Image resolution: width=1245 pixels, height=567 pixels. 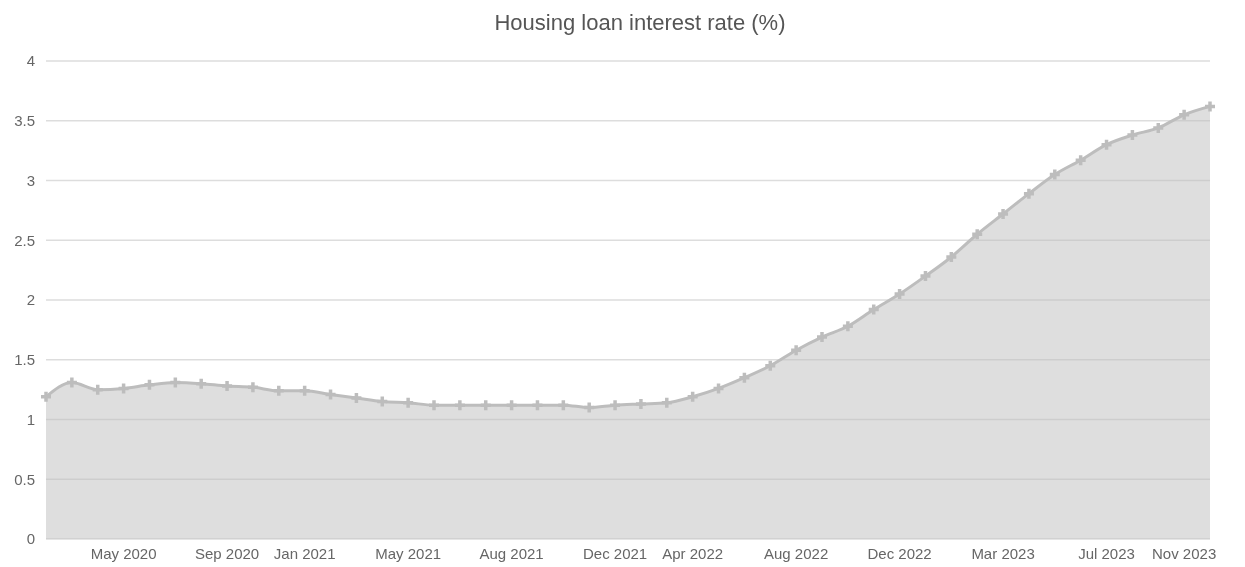 I want to click on x-tick-label: Mar 2023, so click(x=1003, y=553).